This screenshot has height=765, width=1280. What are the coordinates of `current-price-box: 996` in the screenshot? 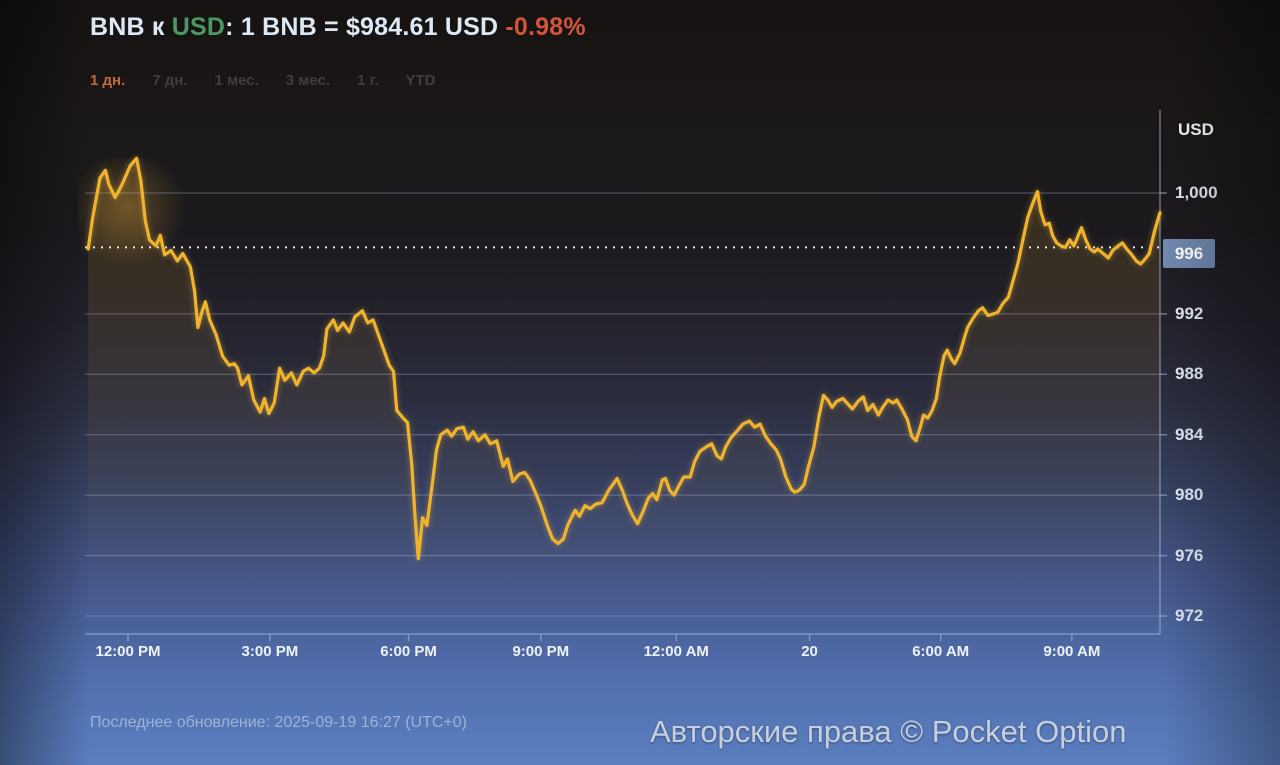 It's located at (1189, 253).